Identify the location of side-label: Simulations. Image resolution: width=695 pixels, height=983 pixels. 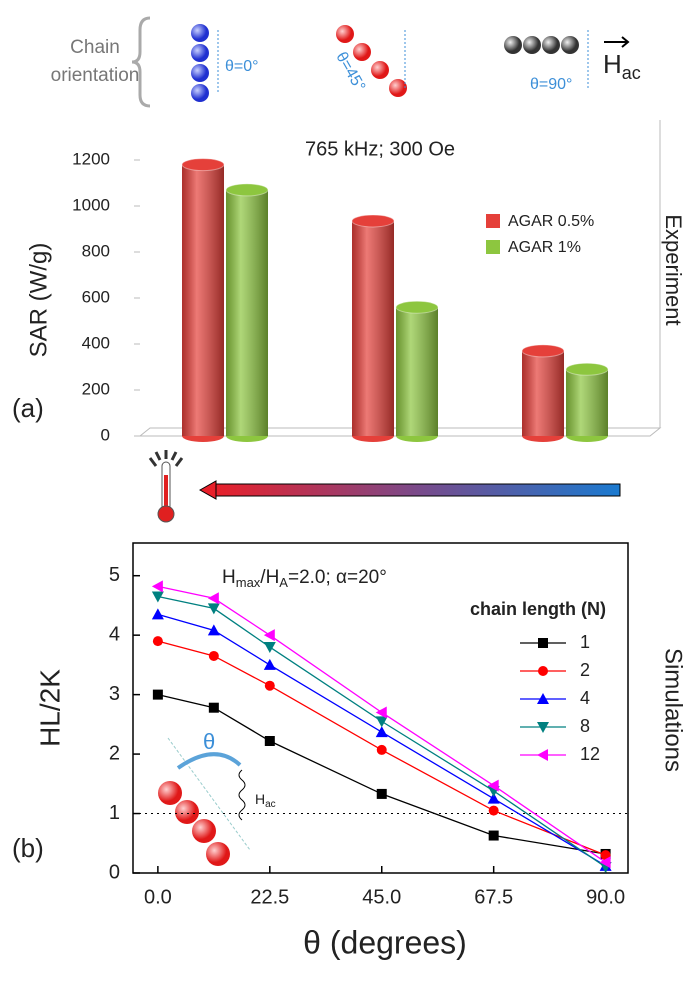
(673, 710).